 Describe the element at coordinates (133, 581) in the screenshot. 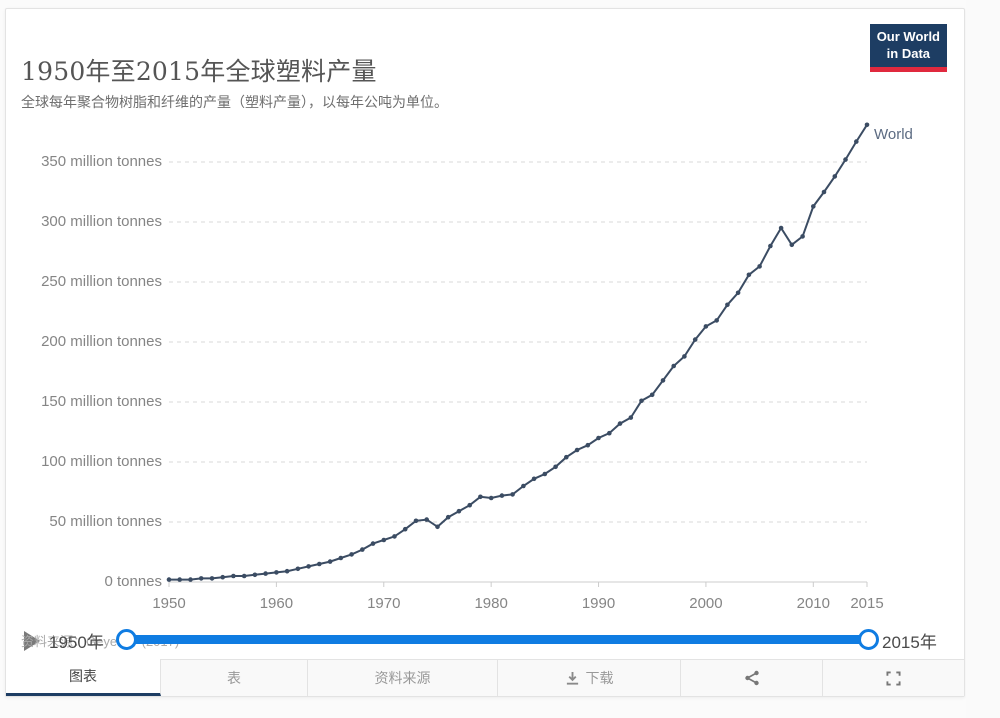

I see `y-axis-tick-label: 0 tonnes` at that location.